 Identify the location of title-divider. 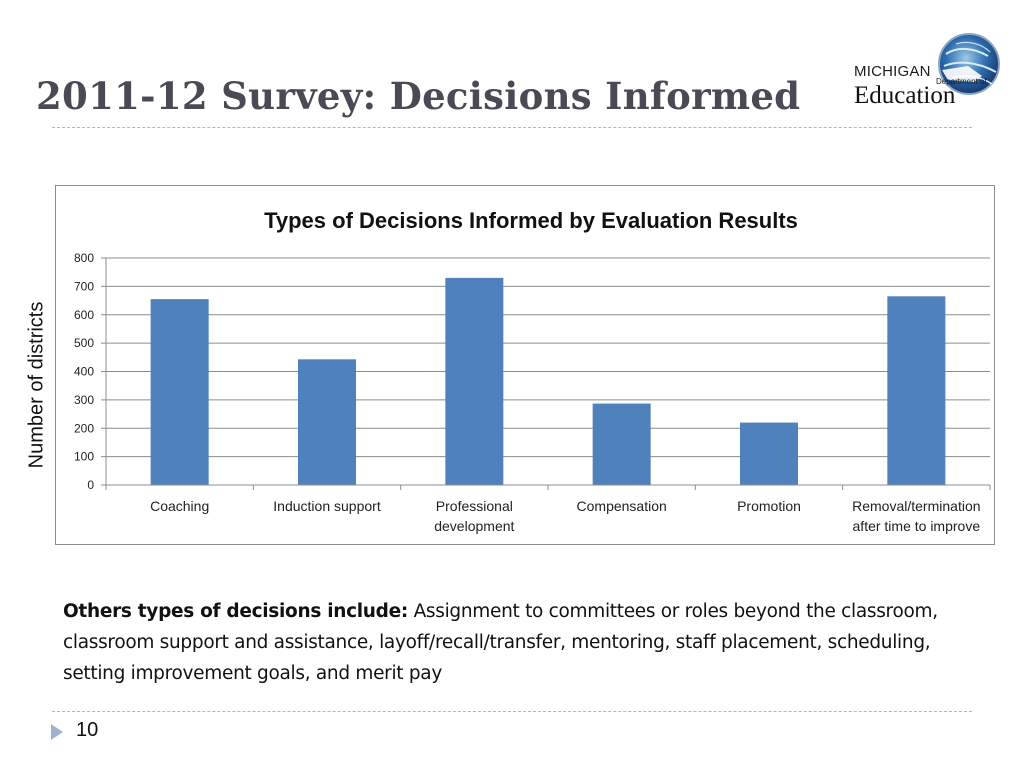
(512, 127).